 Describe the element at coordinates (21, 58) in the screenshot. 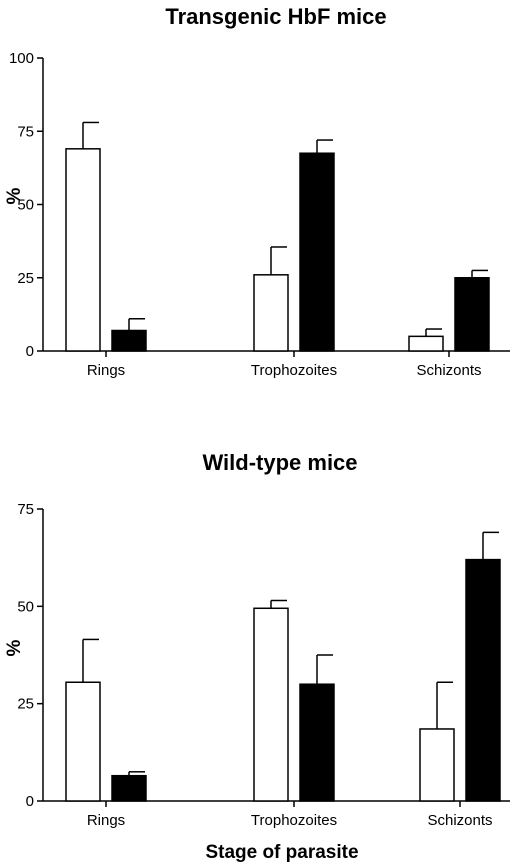

I see `y-tick-label: 100` at that location.